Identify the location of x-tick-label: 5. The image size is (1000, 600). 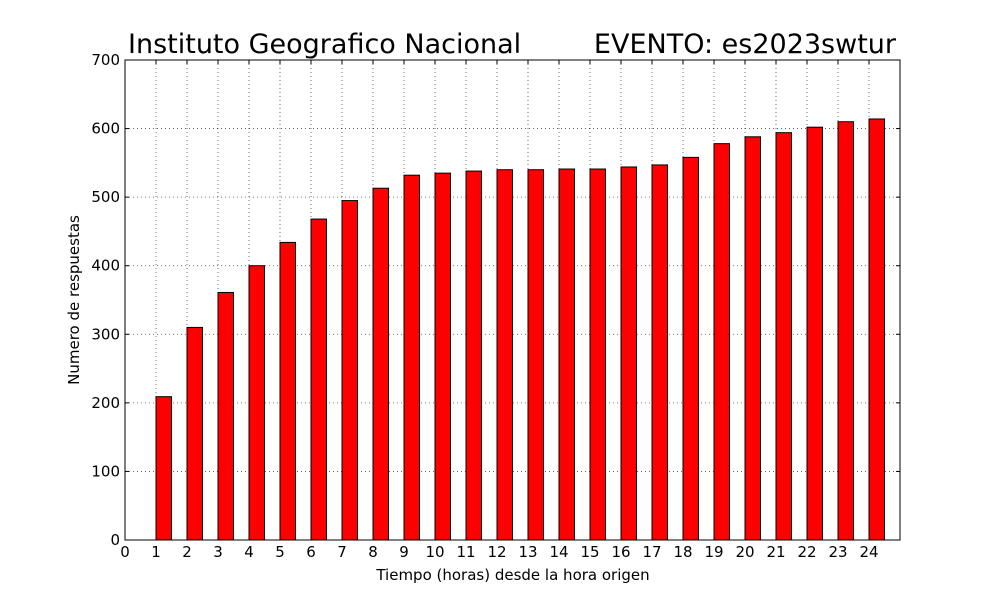
(280, 552).